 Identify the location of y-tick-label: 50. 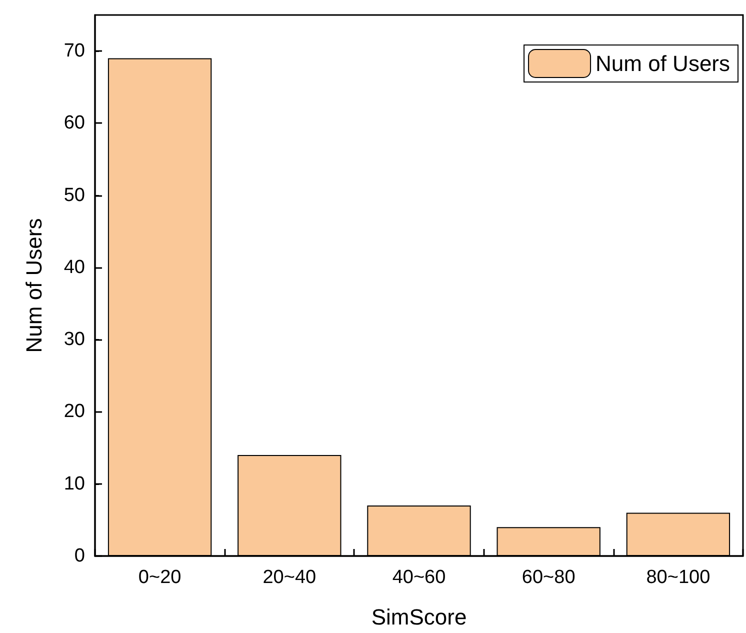
(74, 195).